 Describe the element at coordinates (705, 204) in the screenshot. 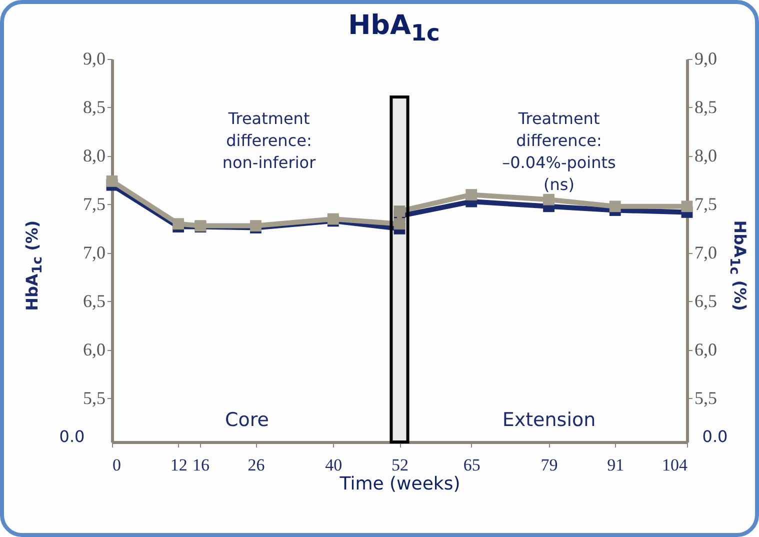

I see `y2-tick-label: 7,5` at that location.